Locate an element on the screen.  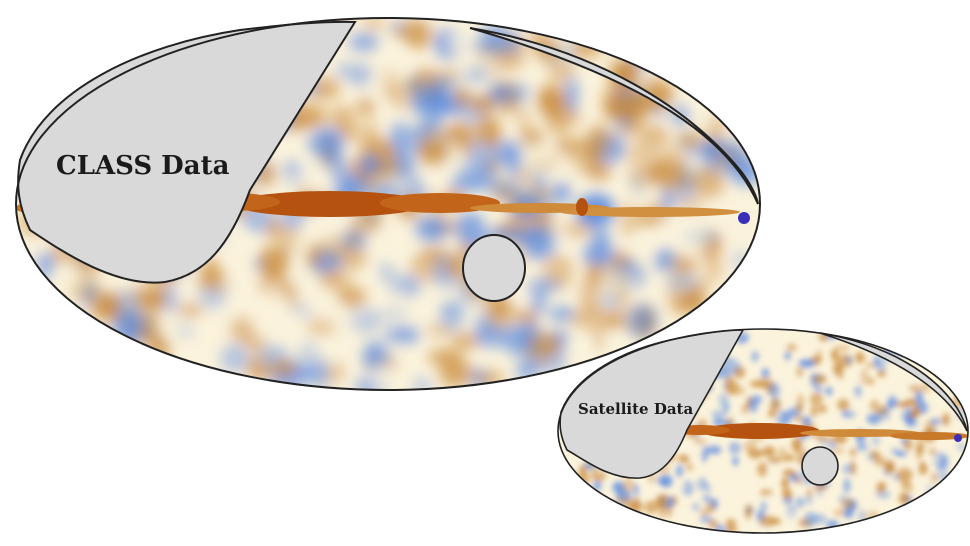
satellite-map-galactic-plane is located at coordinates (819, 431).